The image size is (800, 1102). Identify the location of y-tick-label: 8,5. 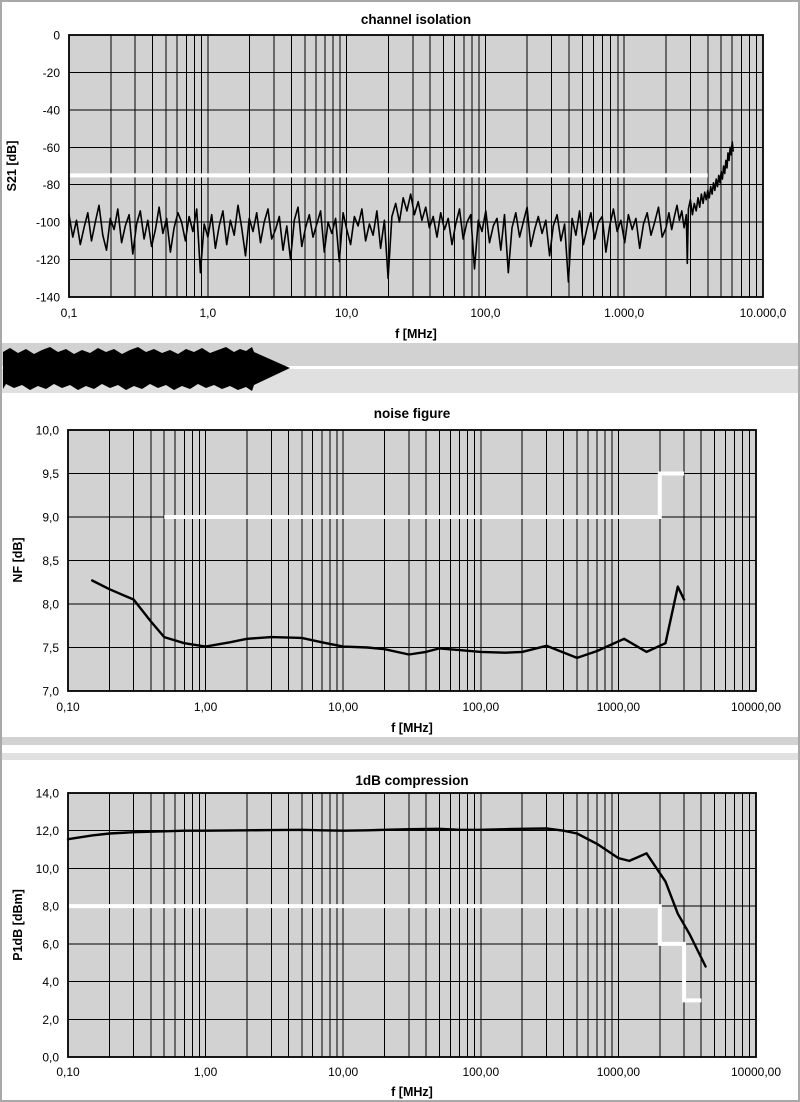
(50, 561).